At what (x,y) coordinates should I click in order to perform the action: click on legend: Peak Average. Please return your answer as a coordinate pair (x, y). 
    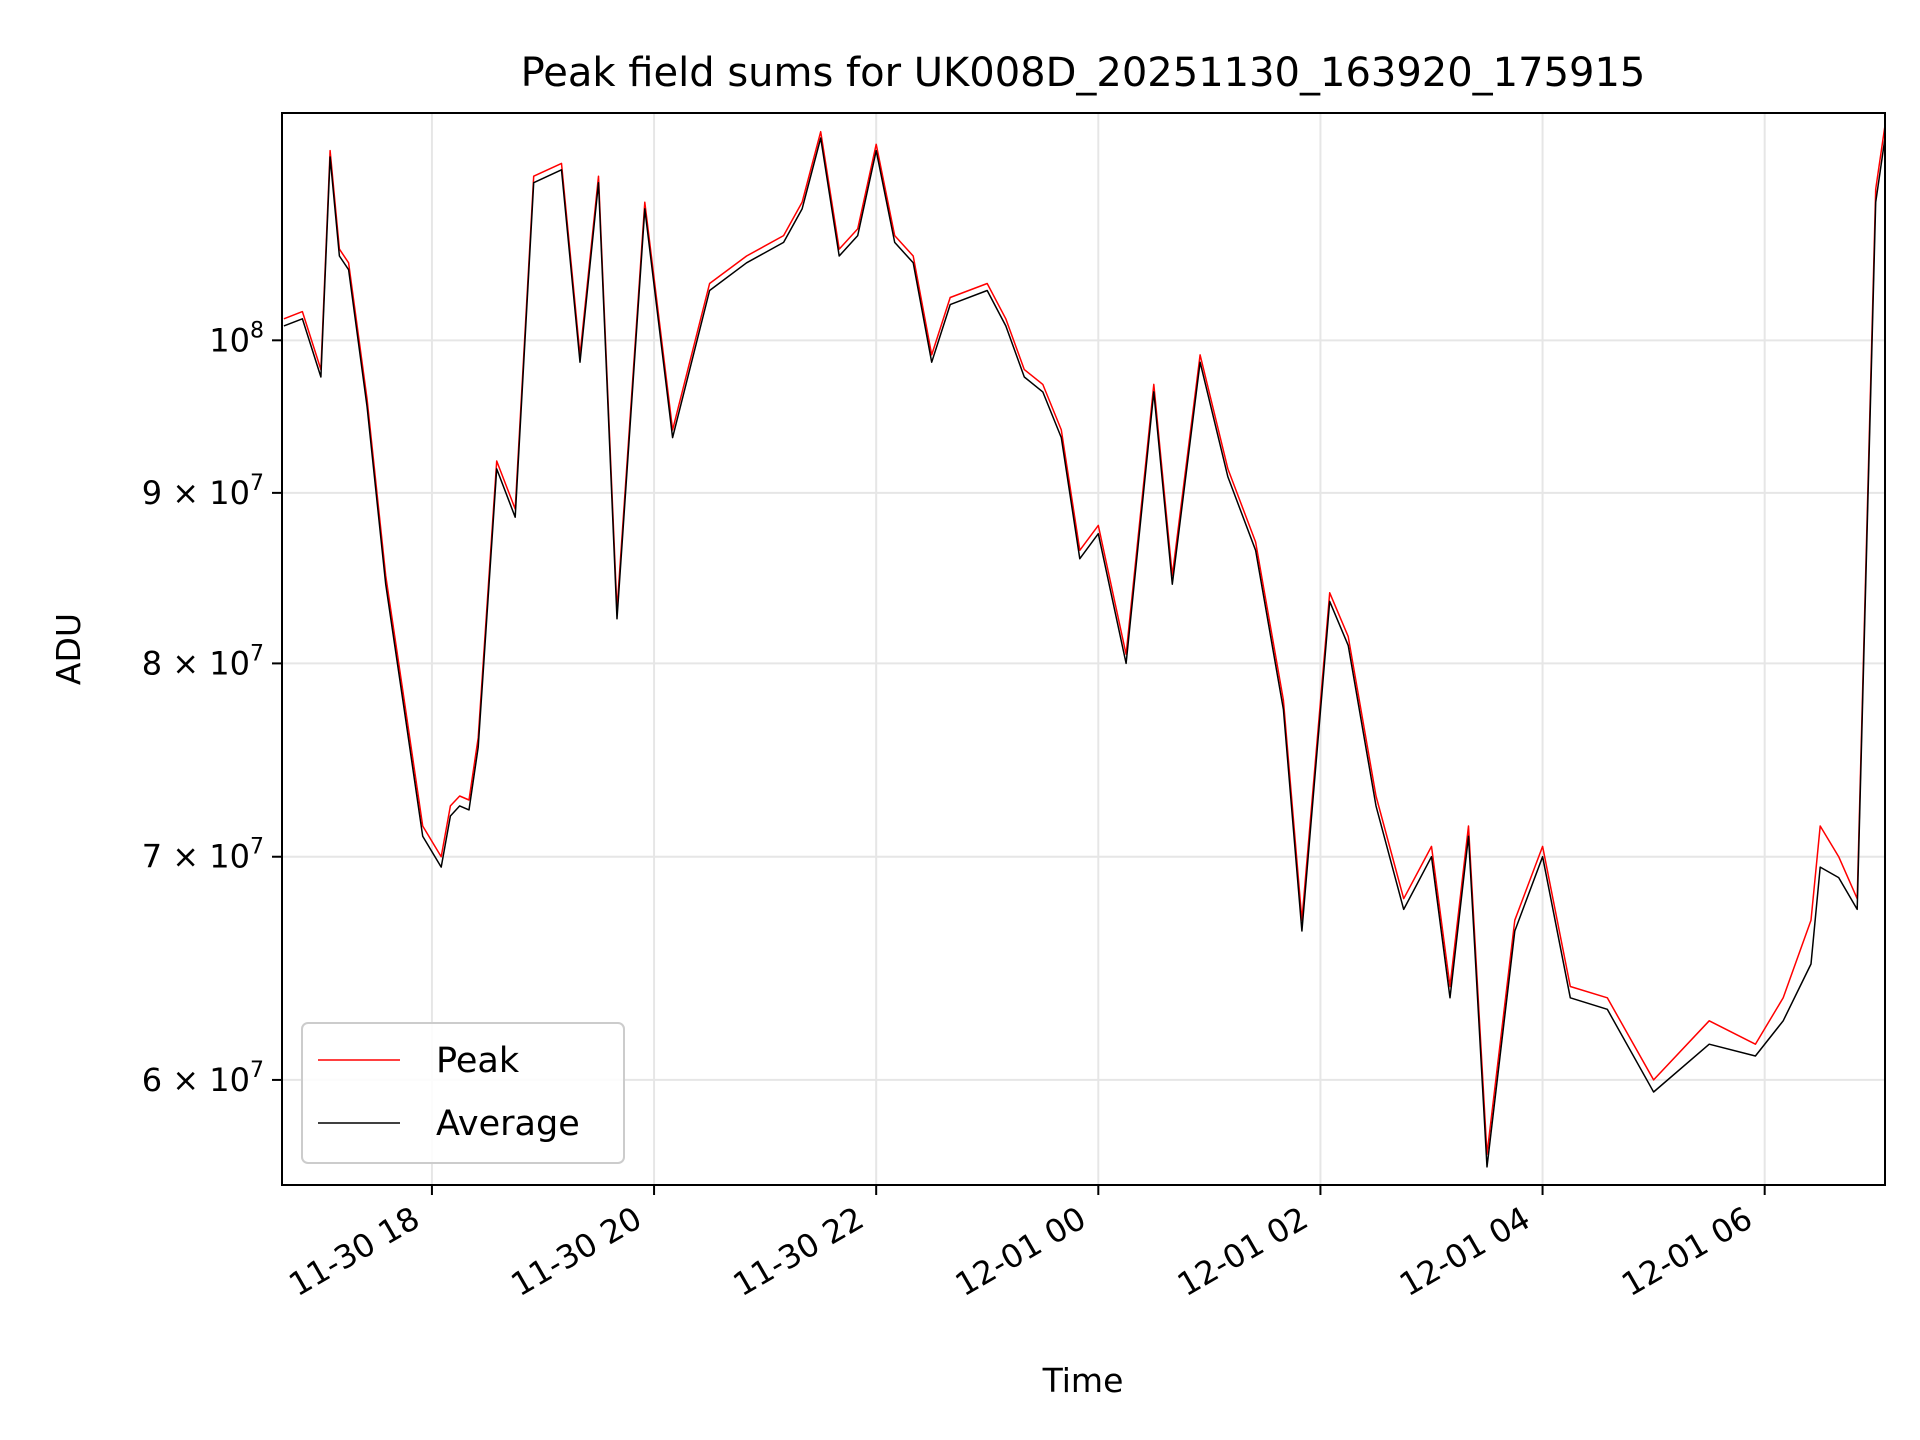
    Looking at the image, I should click on (463, 1093).